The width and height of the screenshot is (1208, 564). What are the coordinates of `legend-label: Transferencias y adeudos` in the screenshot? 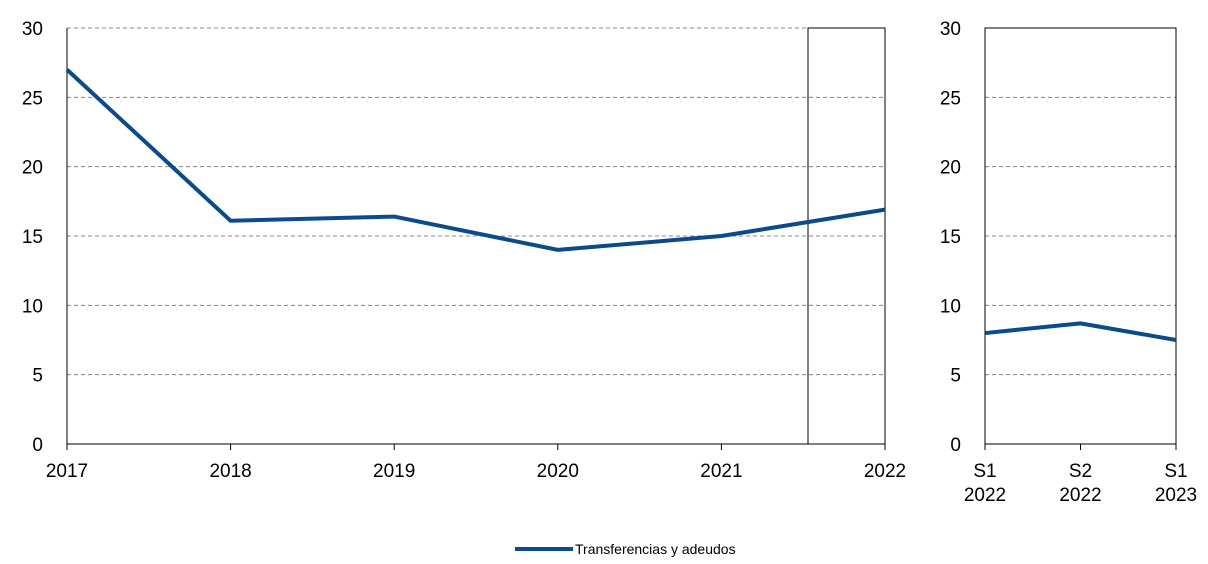 It's located at (655, 549).